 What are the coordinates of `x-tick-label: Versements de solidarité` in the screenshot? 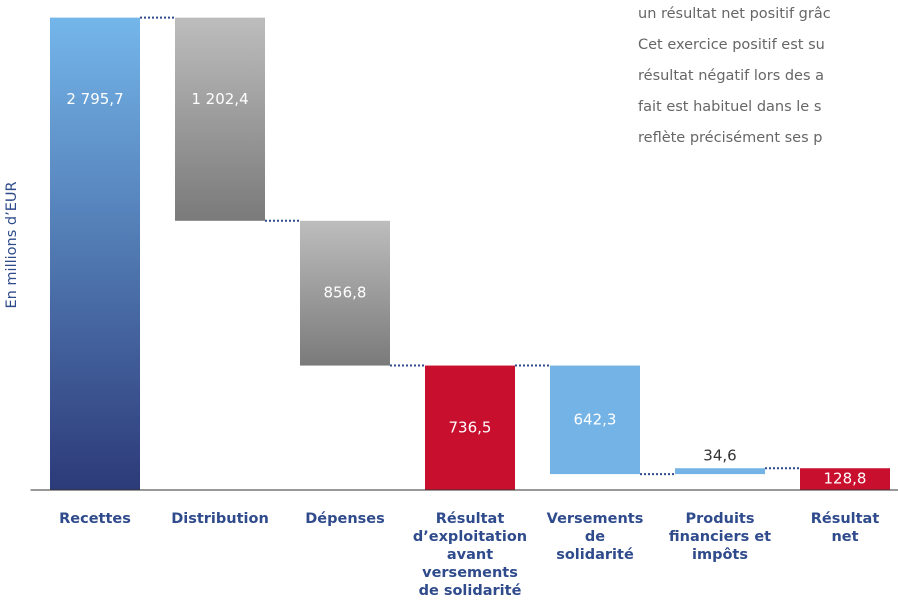 It's located at (595, 537).